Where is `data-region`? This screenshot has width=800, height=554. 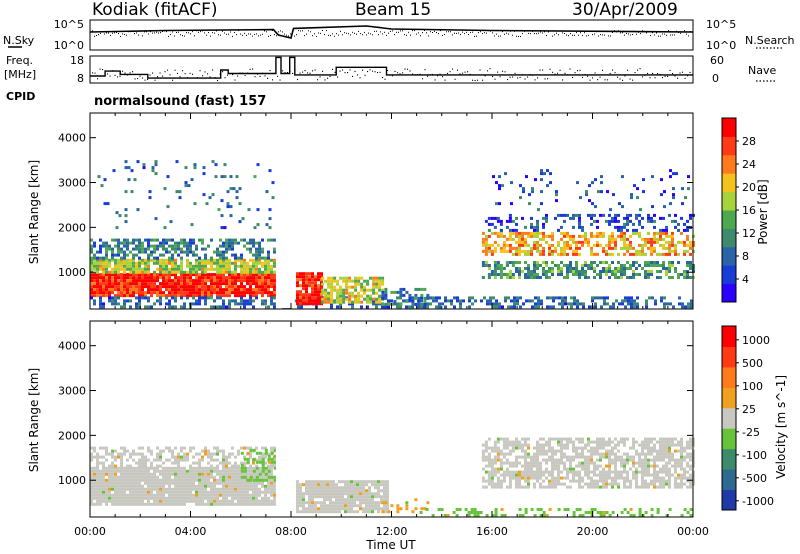
data-region is located at coordinates (353, 290).